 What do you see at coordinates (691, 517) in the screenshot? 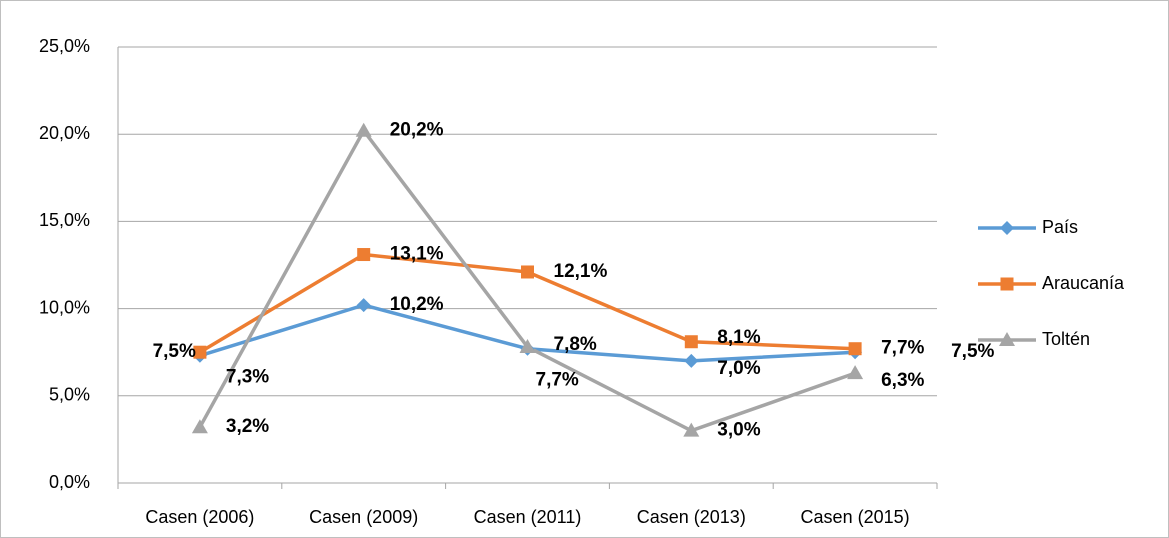
I see `x-tick-label: Casen (2013)` at bounding box center [691, 517].